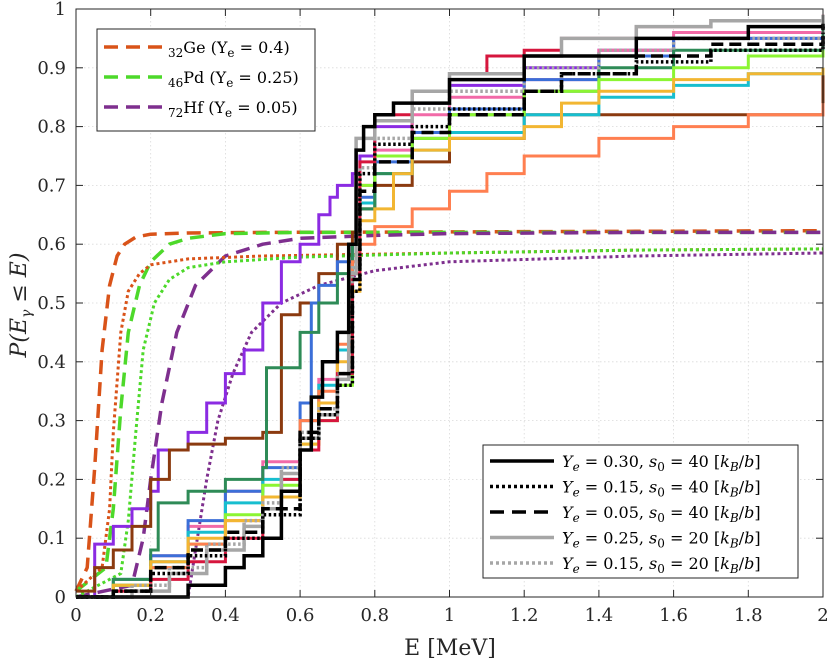 This screenshot has width=830, height=665. Describe the element at coordinates (51, 303) in the screenshot. I see `y-tick-label-5: 0.5` at that location.